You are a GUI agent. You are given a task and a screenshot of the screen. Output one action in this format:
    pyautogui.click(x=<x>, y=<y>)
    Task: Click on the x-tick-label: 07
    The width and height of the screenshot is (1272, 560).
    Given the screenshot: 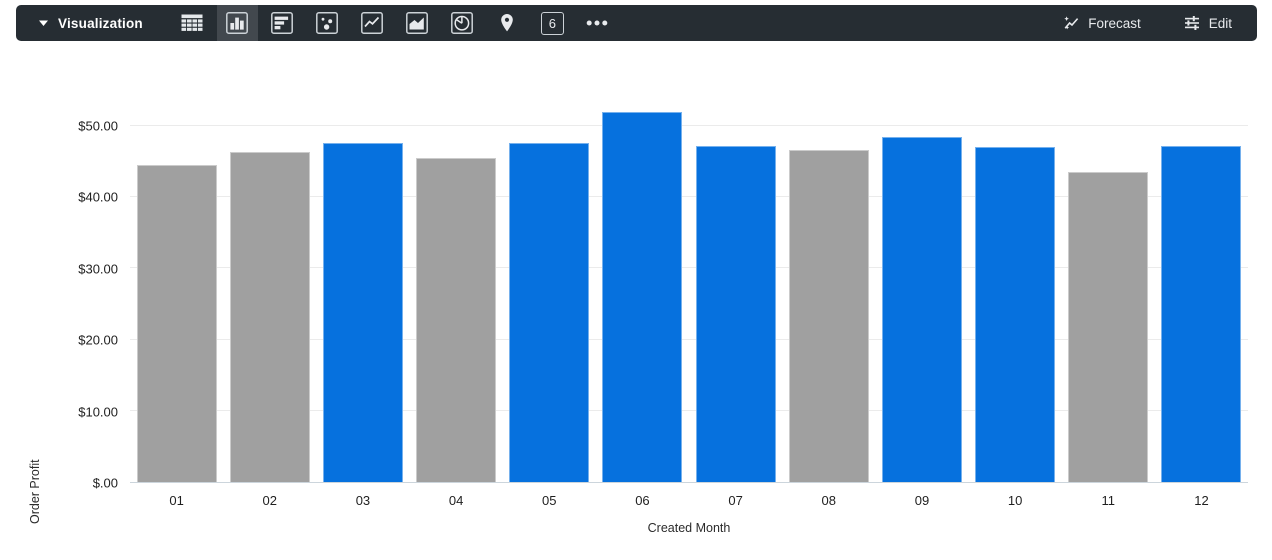 What is the action you would take?
    pyautogui.click(x=735, y=500)
    